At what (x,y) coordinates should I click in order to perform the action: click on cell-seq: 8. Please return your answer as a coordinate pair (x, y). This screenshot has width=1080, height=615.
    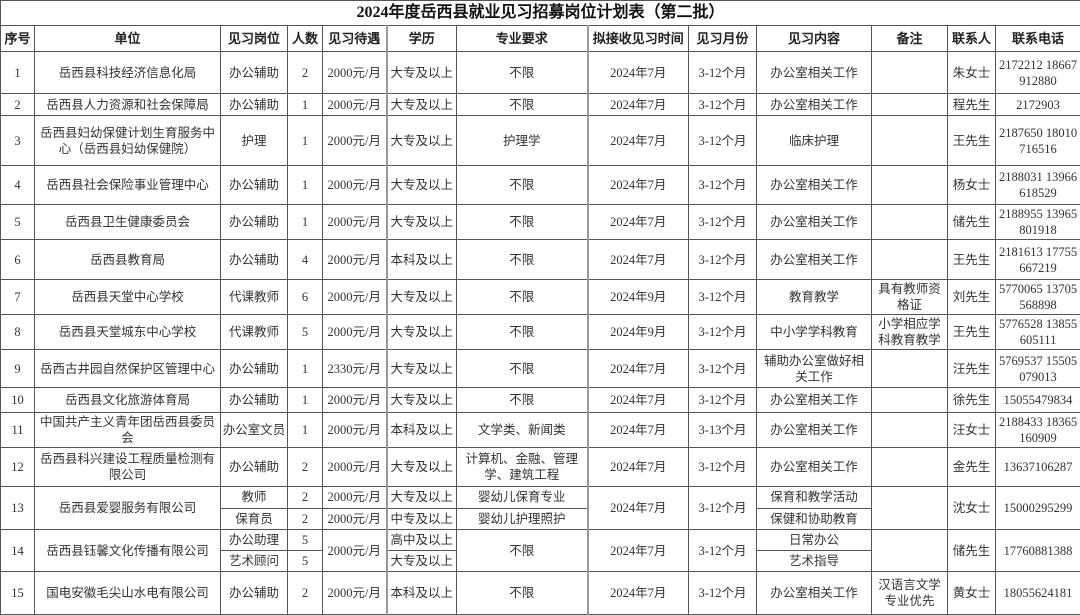
    Looking at the image, I should click on (17, 332).